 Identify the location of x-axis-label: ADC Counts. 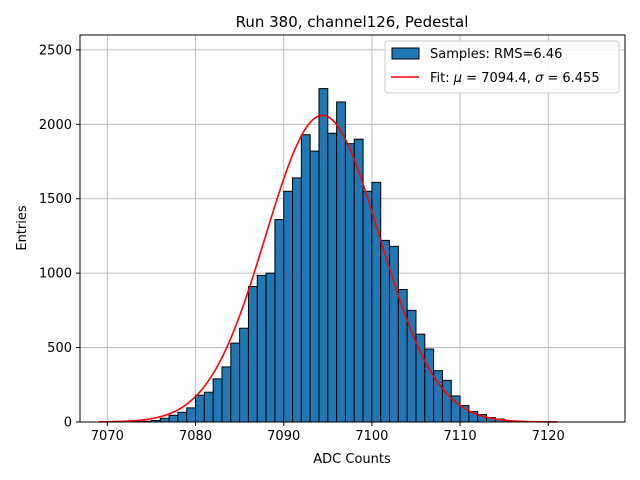
(352, 459).